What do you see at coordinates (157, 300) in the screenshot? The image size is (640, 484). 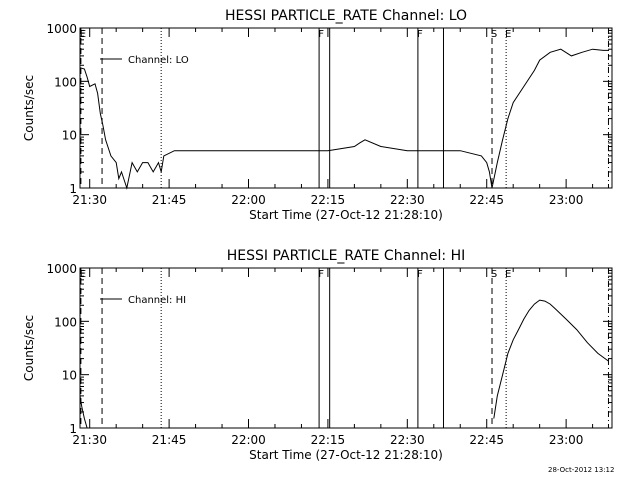 I see `legend-label: Channel: HI` at bounding box center [157, 300].